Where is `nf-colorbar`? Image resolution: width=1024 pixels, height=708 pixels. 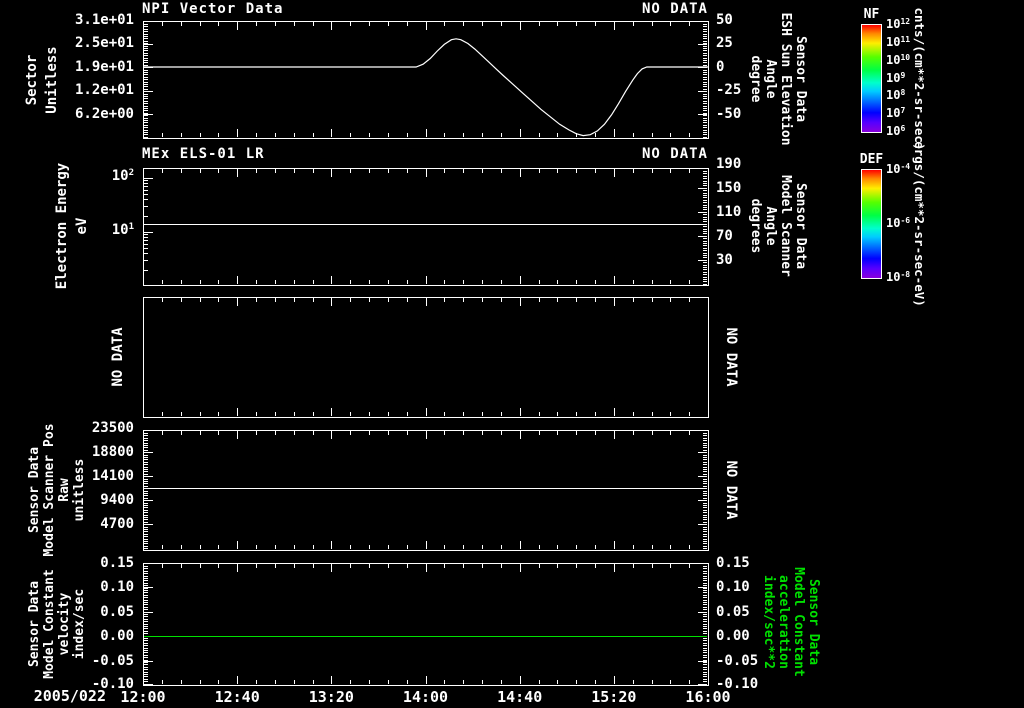
nf-colorbar is located at coordinates (871, 78).